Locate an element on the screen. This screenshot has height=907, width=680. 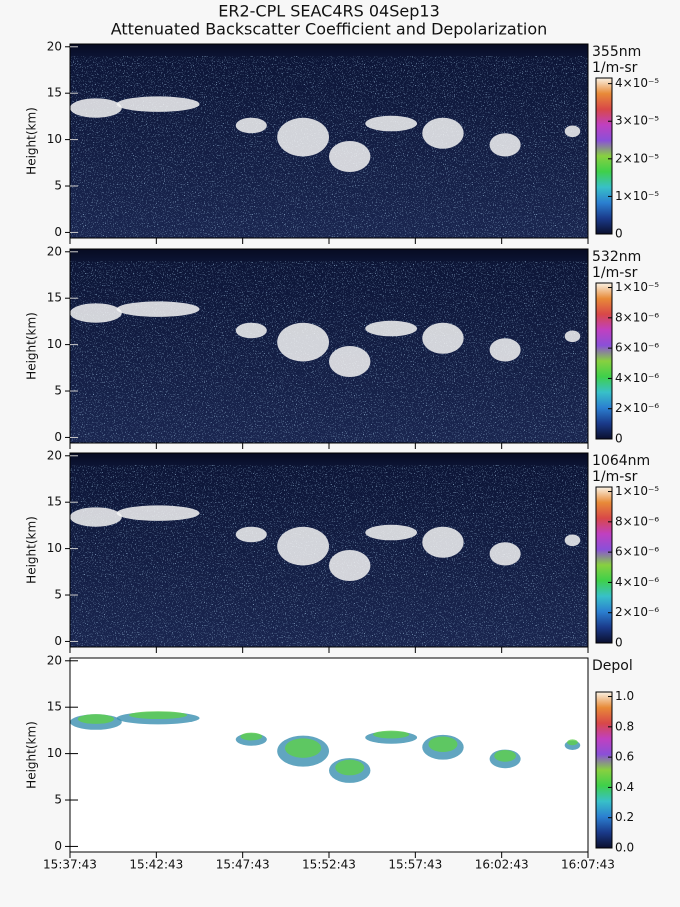
colorbar-tick-label: 0.4 is located at coordinates (624, 787).